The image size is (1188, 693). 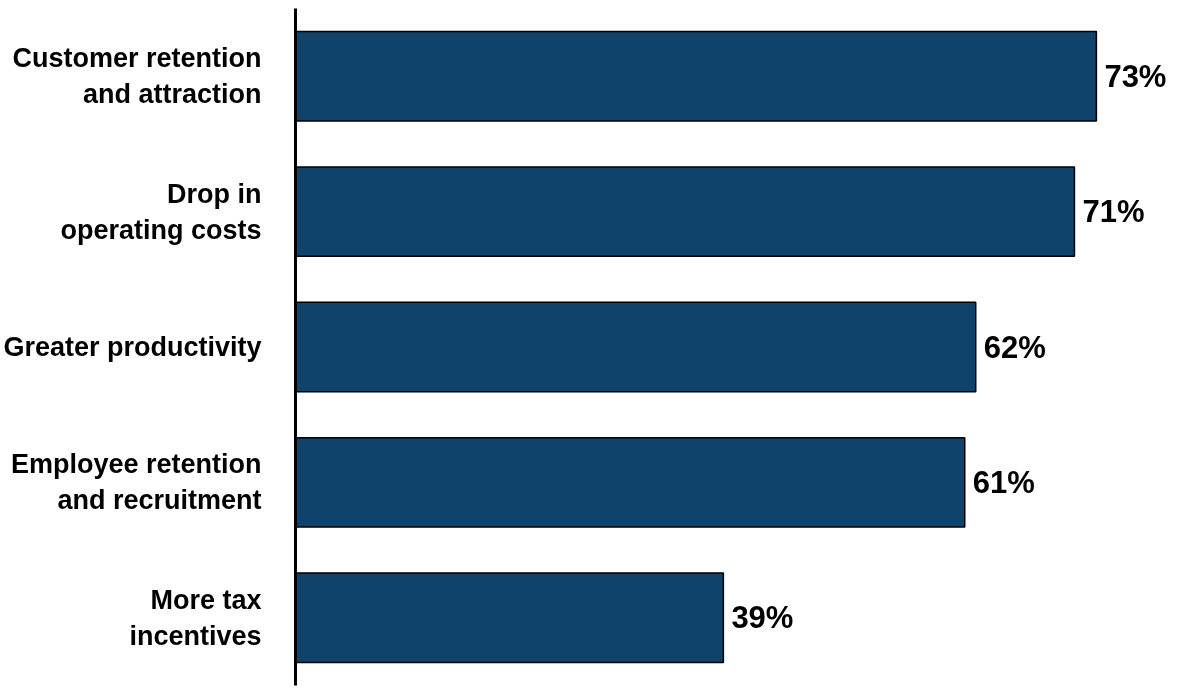 I want to click on y-tick-label: Employee retention and recruitment, so click(x=136, y=482).